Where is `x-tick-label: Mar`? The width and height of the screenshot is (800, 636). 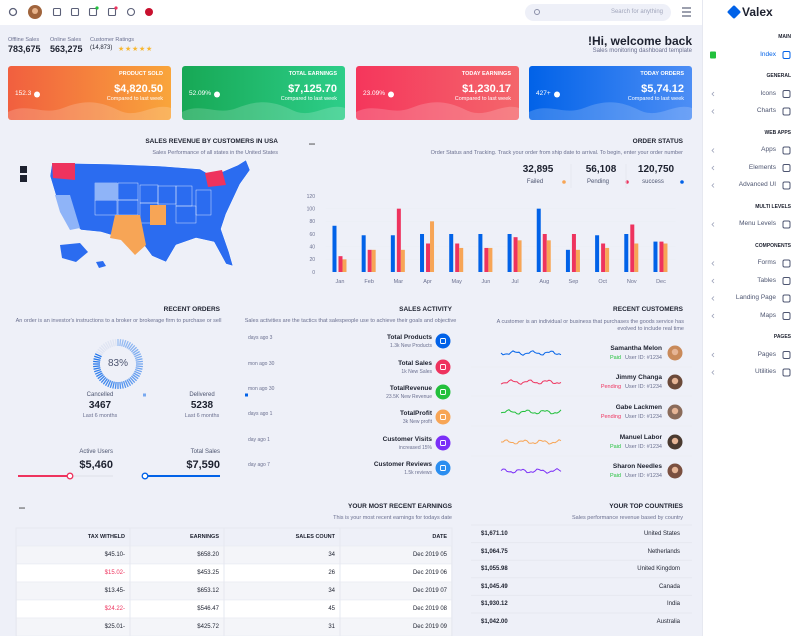 x-tick-label: Mar is located at coordinates (399, 282).